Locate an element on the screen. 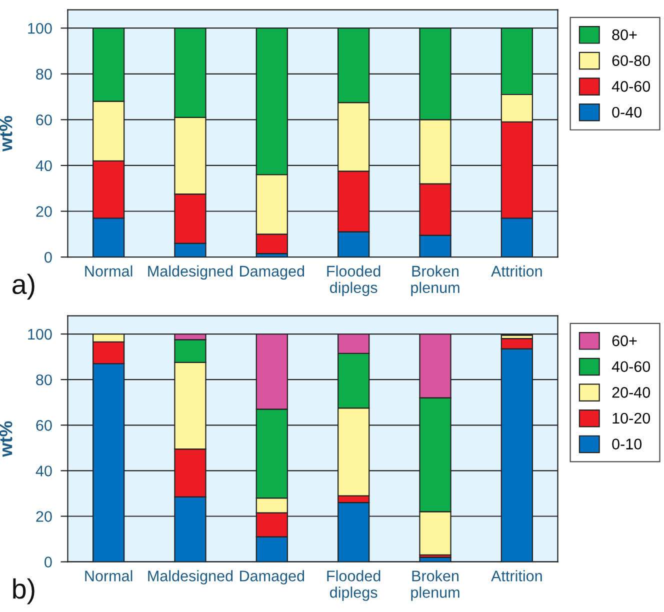  legend-label: 60+ is located at coordinates (624, 340).